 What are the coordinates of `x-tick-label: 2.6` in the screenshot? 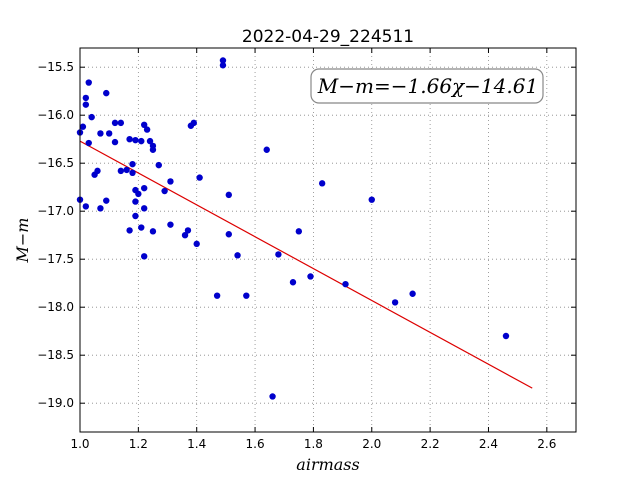 It's located at (546, 444).